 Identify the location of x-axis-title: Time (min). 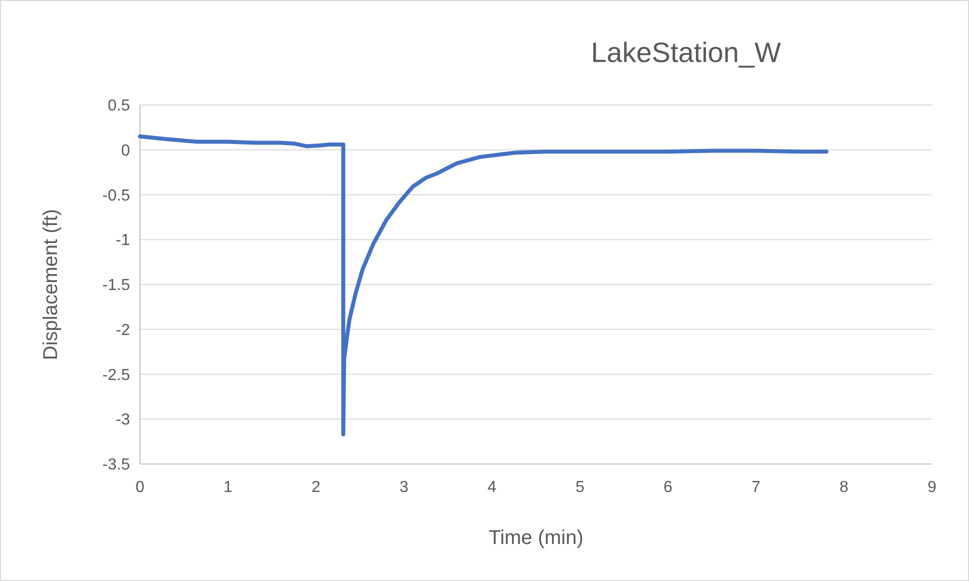
(536, 538).